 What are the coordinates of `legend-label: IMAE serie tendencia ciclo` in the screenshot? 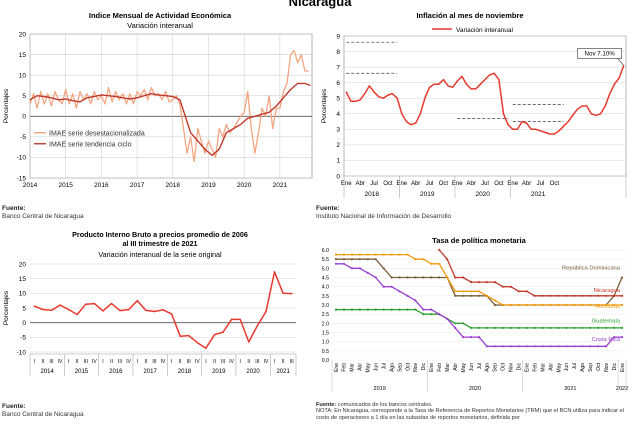 It's located at (90, 145).